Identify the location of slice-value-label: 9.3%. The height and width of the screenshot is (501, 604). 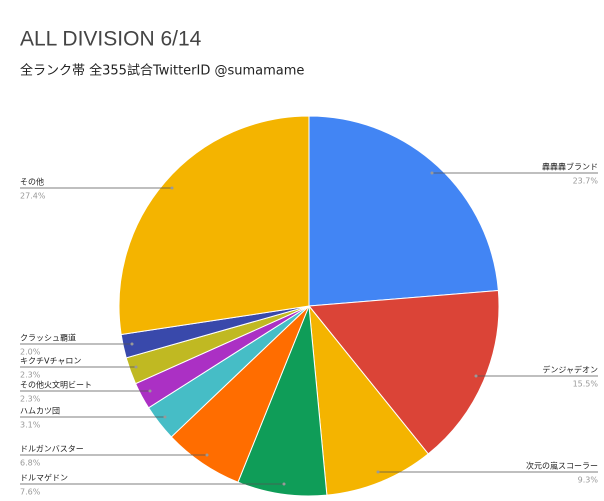
(588, 480).